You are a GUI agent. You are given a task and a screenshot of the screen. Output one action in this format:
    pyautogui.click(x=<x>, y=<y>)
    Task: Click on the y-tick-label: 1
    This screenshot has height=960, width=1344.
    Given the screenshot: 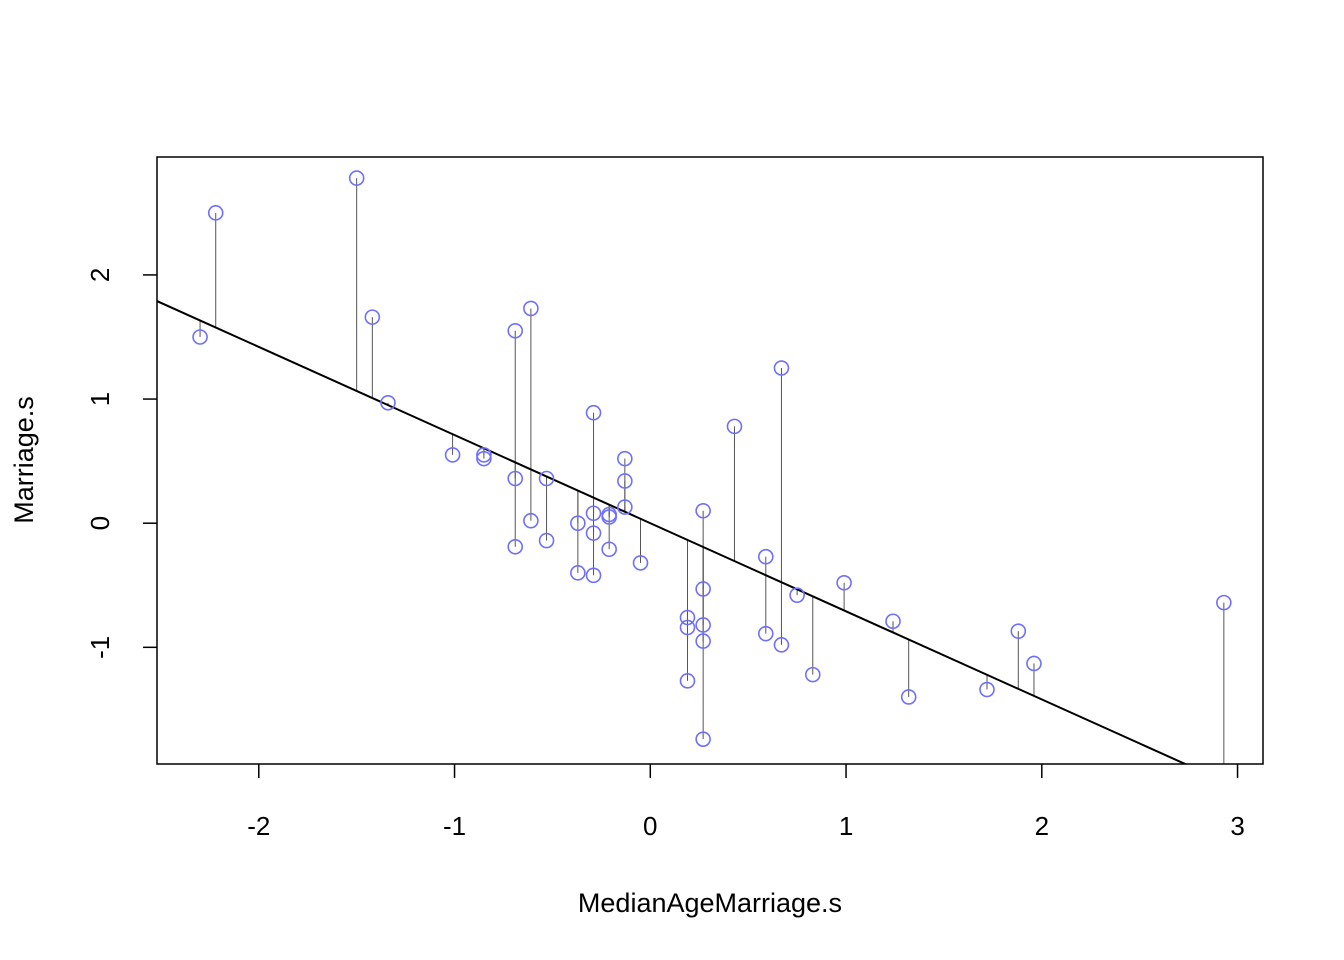 What is the action you would take?
    pyautogui.click(x=100, y=399)
    